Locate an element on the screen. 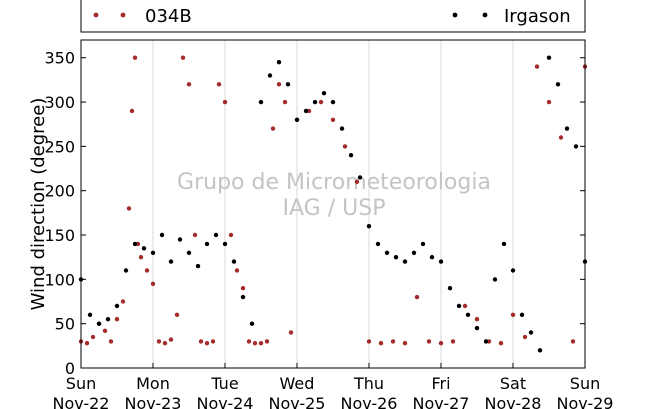  y-axis-label: Wind direction (degree) is located at coordinates (38, 204).